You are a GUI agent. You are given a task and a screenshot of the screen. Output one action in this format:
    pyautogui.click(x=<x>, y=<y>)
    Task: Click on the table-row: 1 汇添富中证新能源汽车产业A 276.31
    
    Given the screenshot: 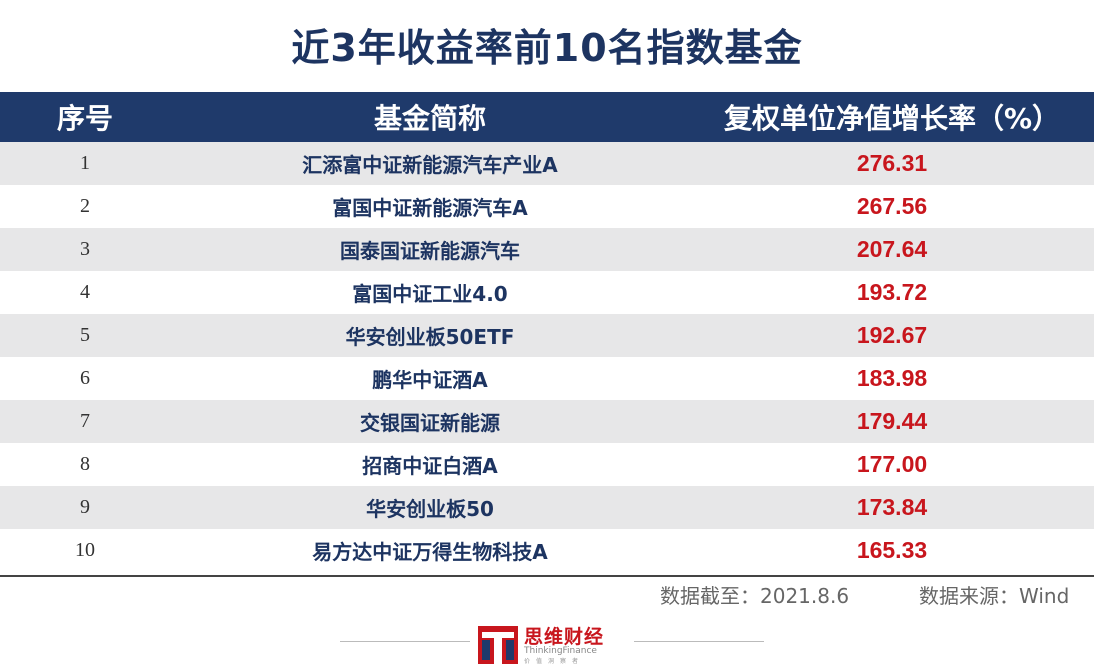 What is the action you would take?
    pyautogui.click(x=547, y=163)
    